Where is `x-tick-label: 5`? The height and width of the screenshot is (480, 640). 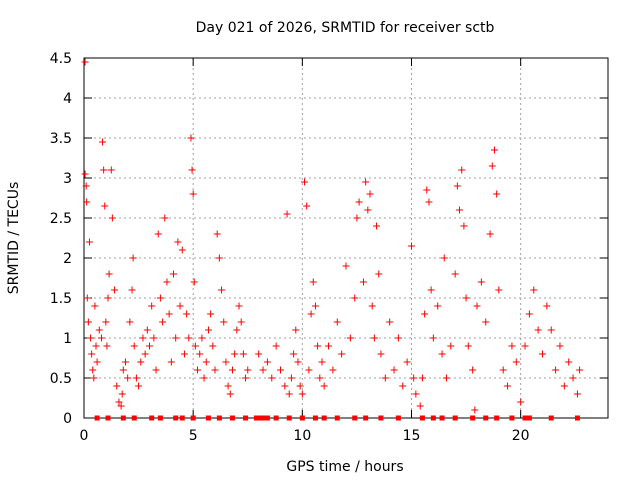
x-tick-label: 5 is located at coordinates (193, 436).